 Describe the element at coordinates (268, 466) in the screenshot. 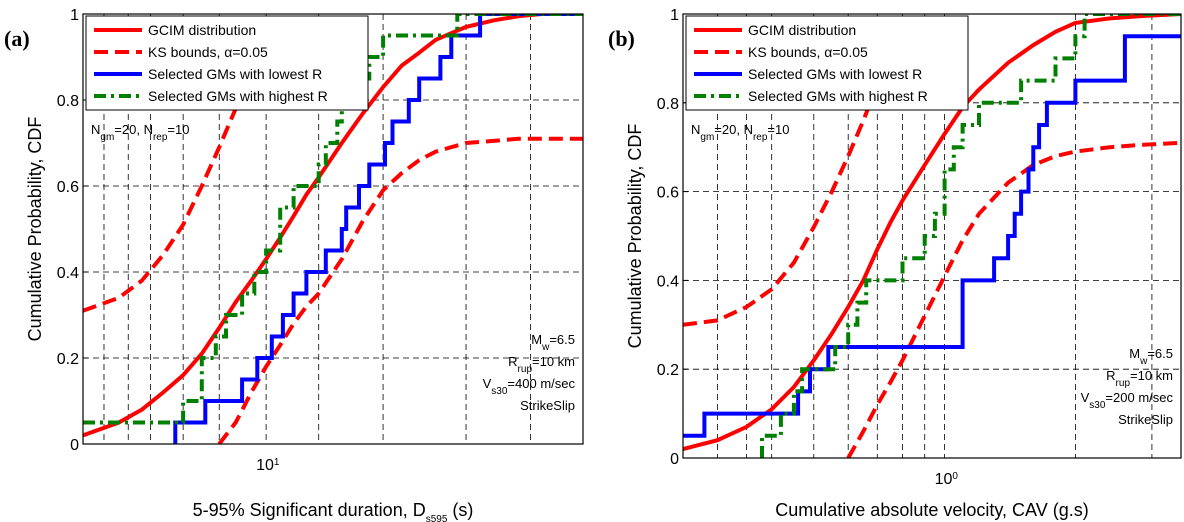

I see `x-tick-label: 10¹` at that location.